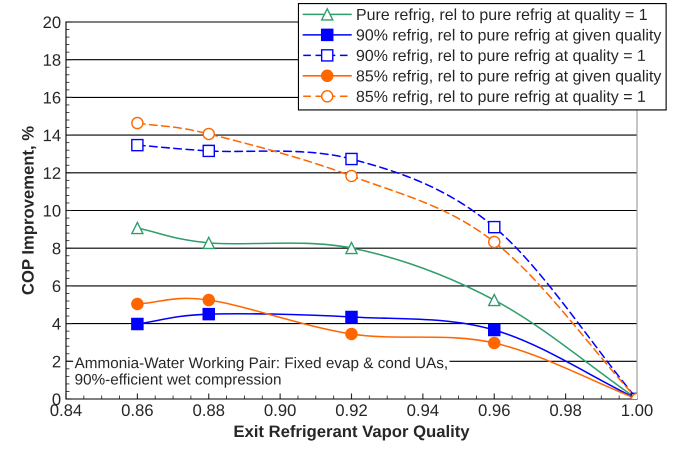  Describe the element at coordinates (56, 399) in the screenshot. I see `y-tick-label: 0` at that location.